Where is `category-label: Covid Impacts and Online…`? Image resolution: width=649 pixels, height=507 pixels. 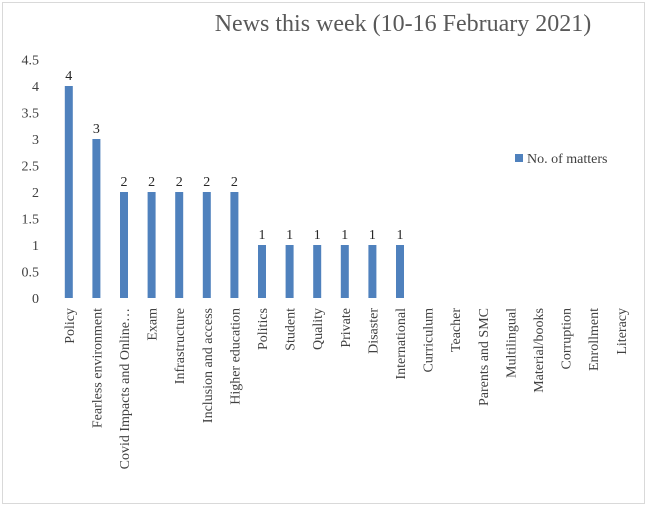 category-label: Covid Impacts and Online… is located at coordinates (125, 388).